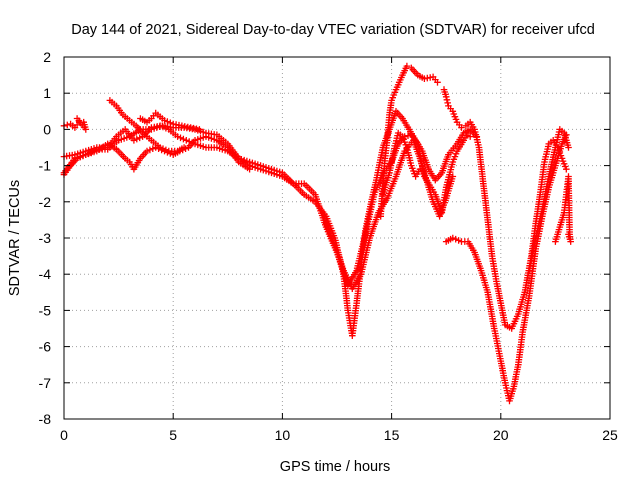  Describe the element at coordinates (173, 435) in the screenshot. I see `x-tick-label: 5` at that location.